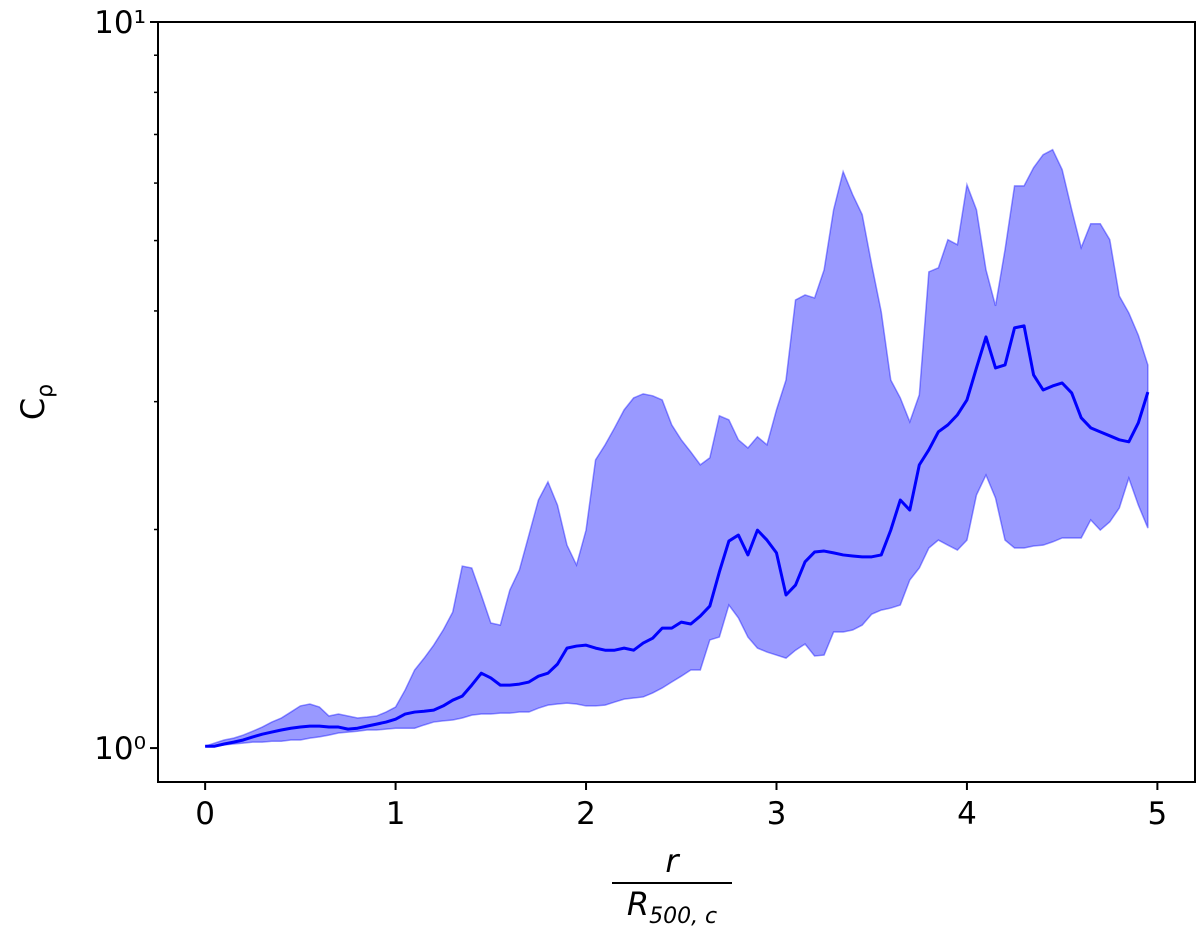  I want to click on x-tick-label: 3, so click(777, 814).